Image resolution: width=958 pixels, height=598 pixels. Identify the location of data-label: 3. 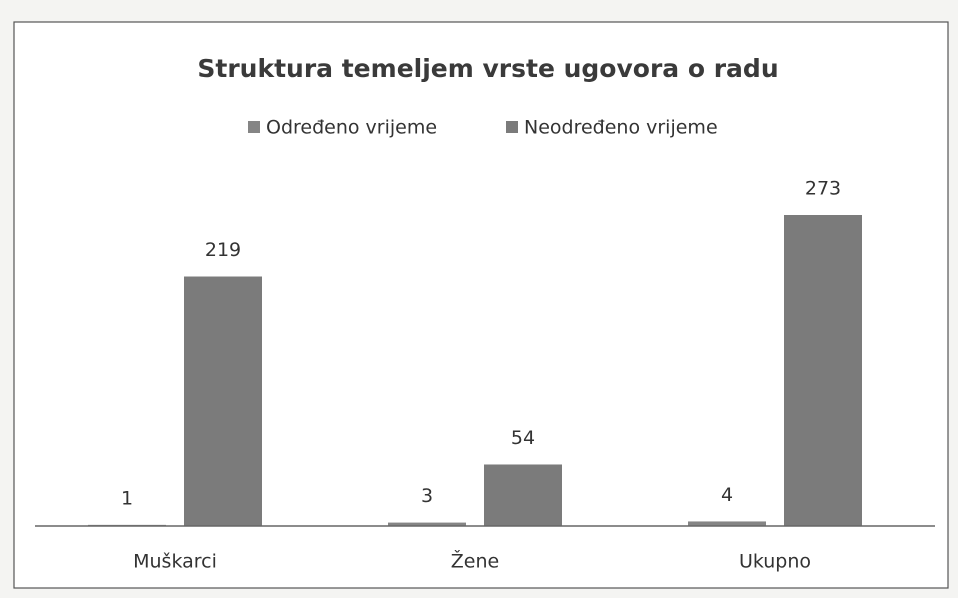
(427, 496).